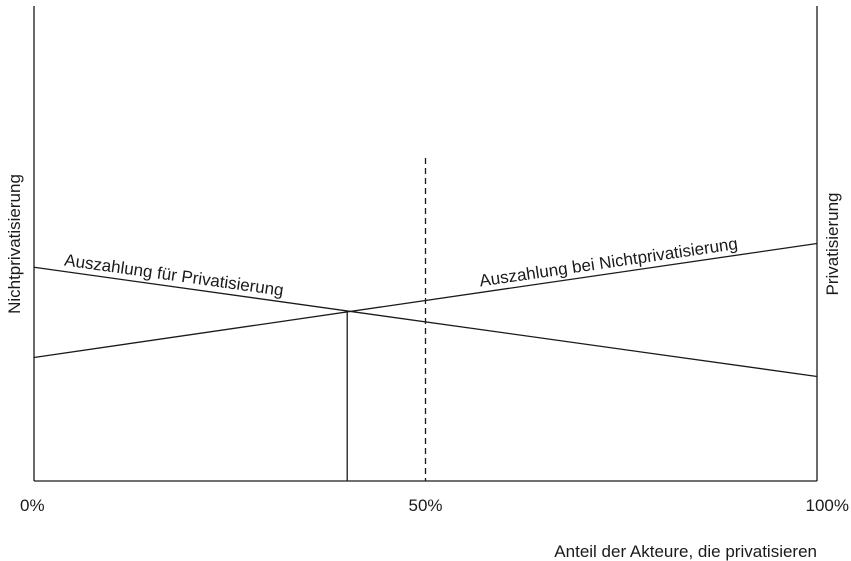 The image size is (851, 561). I want to click on left-axis-title: Nichtprivatisierung, so click(14, 244).